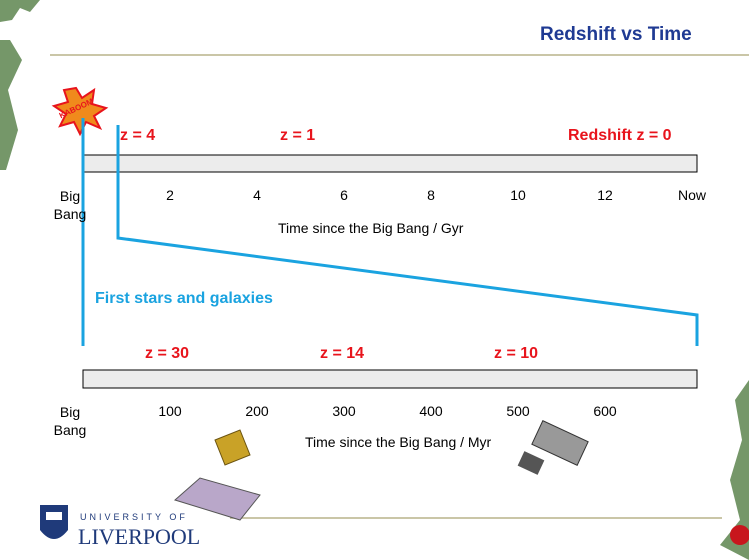  Describe the element at coordinates (342, 353) in the screenshot. I see `redshift-label: z = 14` at that location.